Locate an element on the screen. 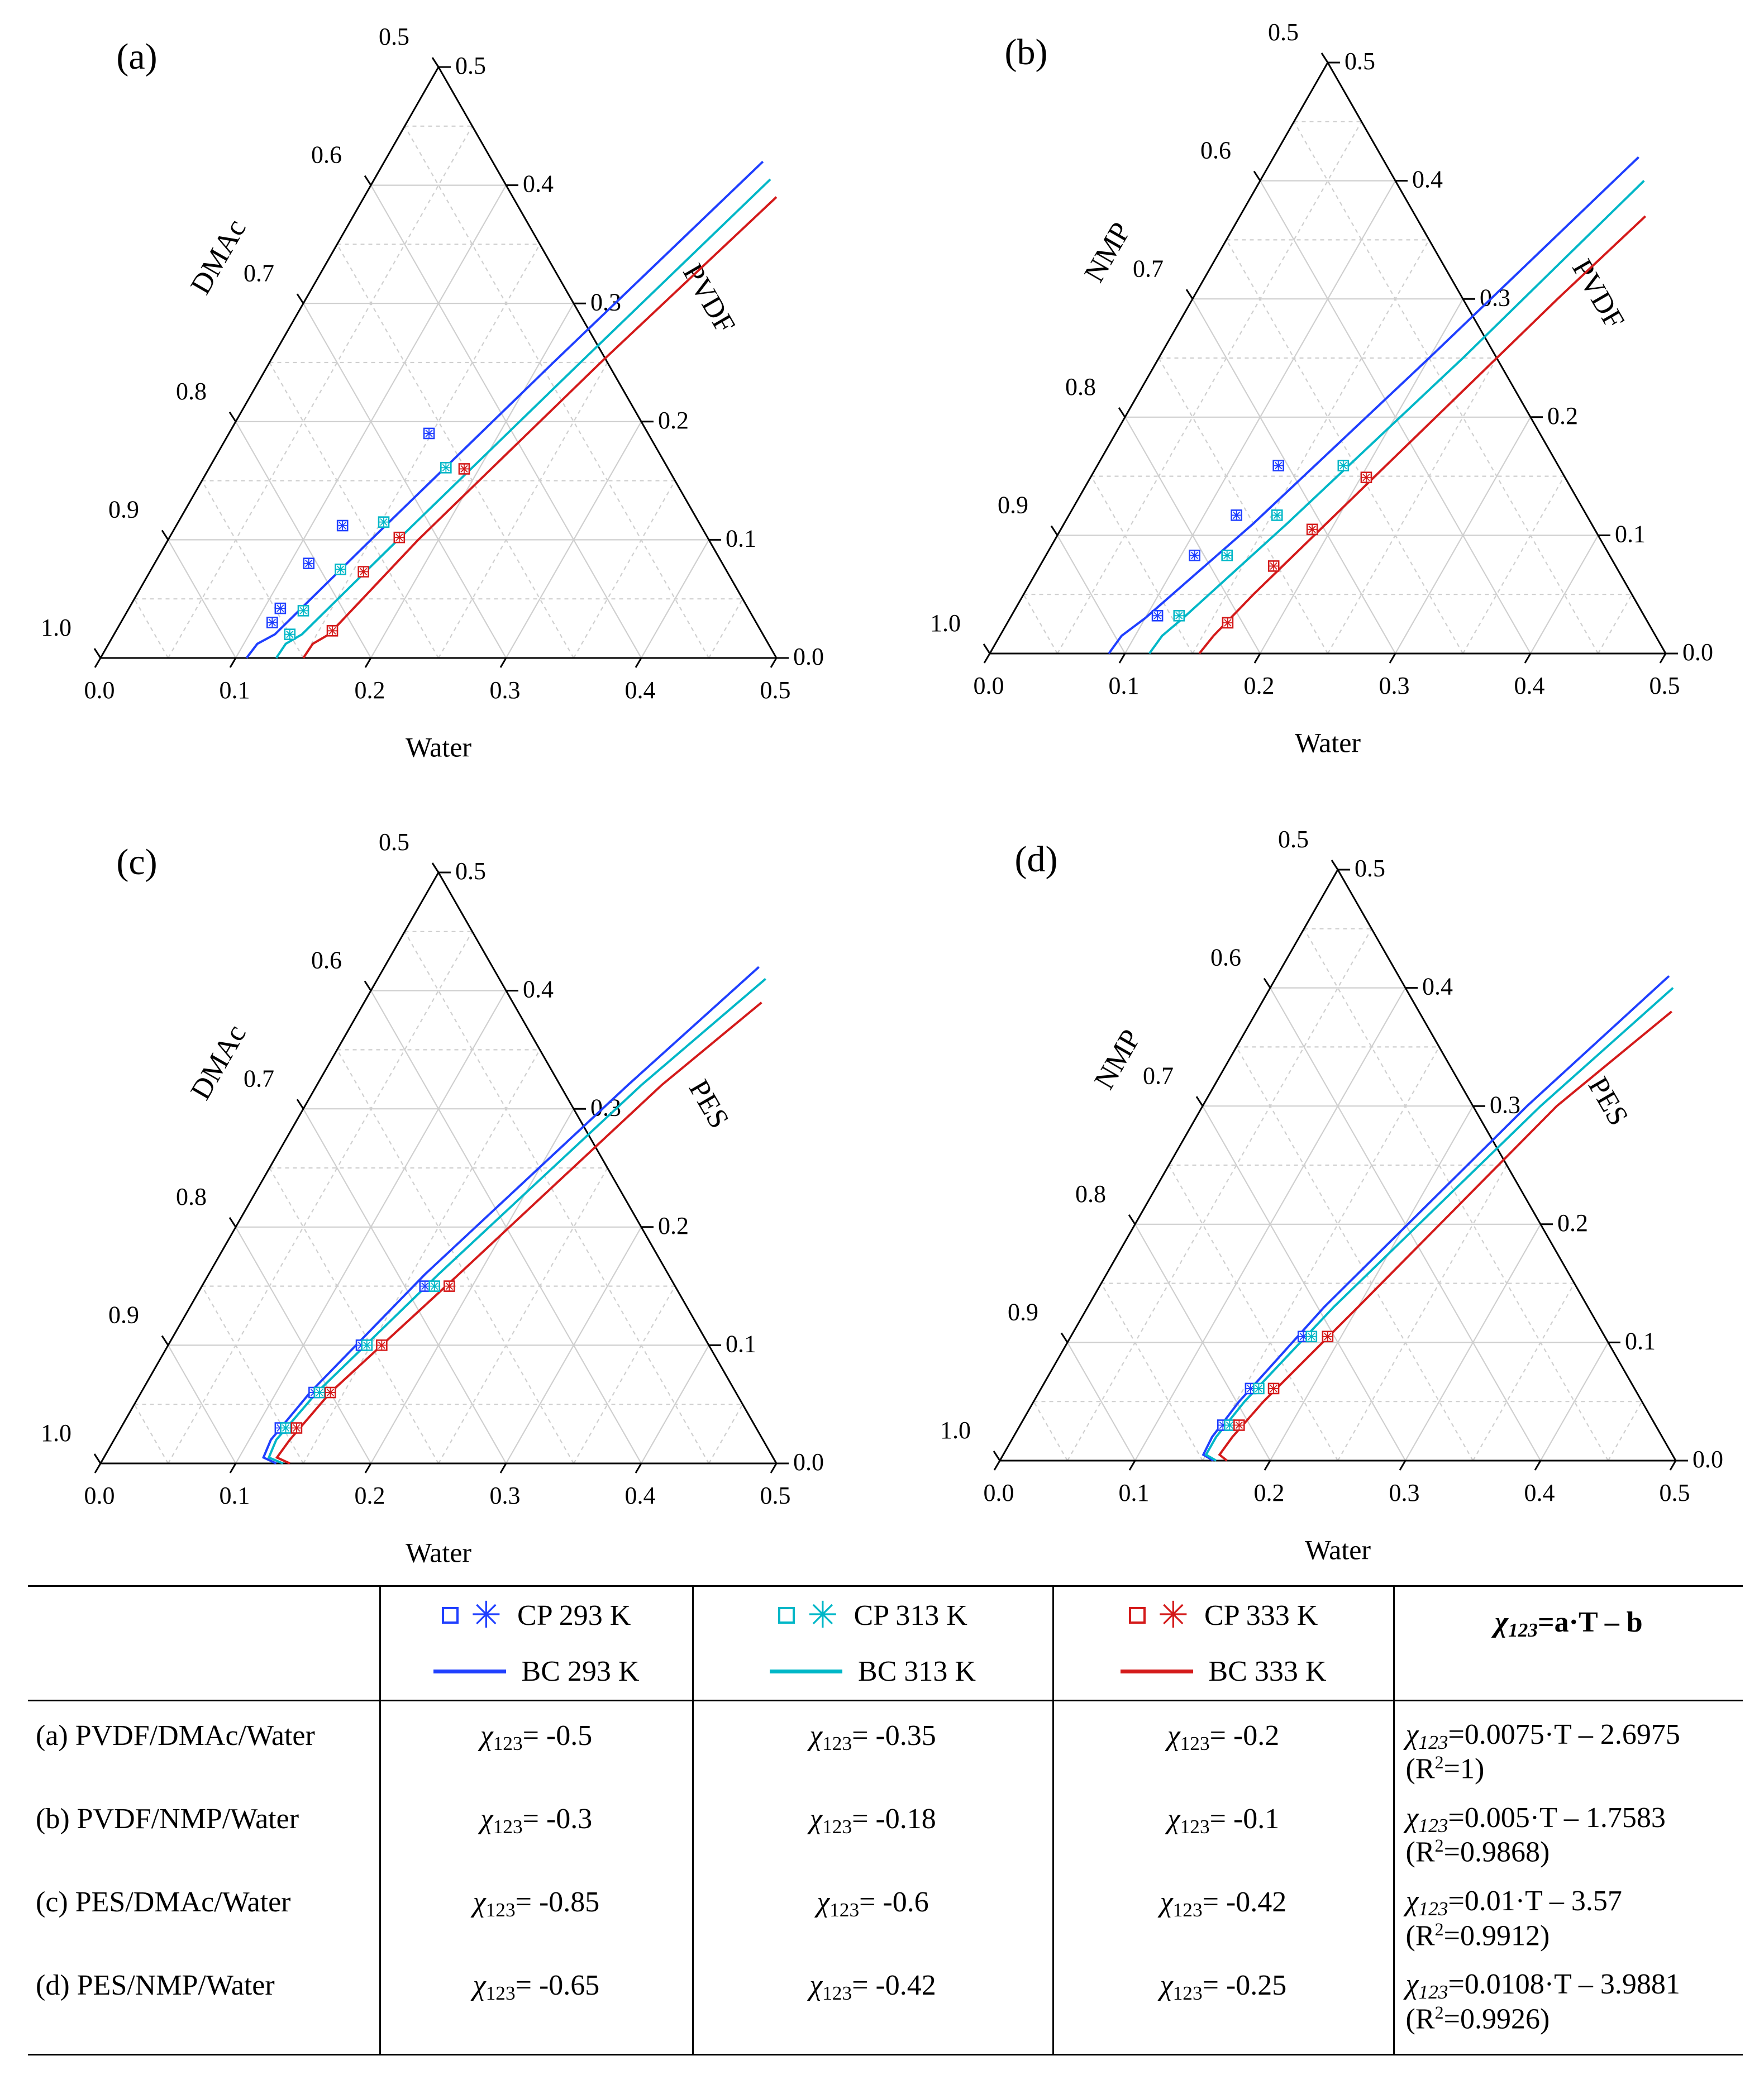  legend-equation-header: χ123=a·T – b is located at coordinates (1568, 1643).